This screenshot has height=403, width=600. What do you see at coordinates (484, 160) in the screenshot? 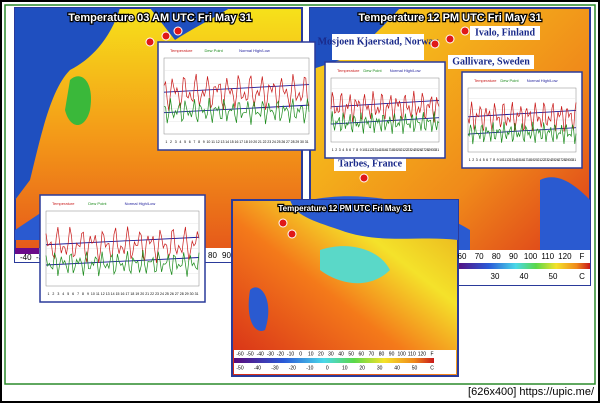
I see `day-label: 5` at bounding box center [484, 160].